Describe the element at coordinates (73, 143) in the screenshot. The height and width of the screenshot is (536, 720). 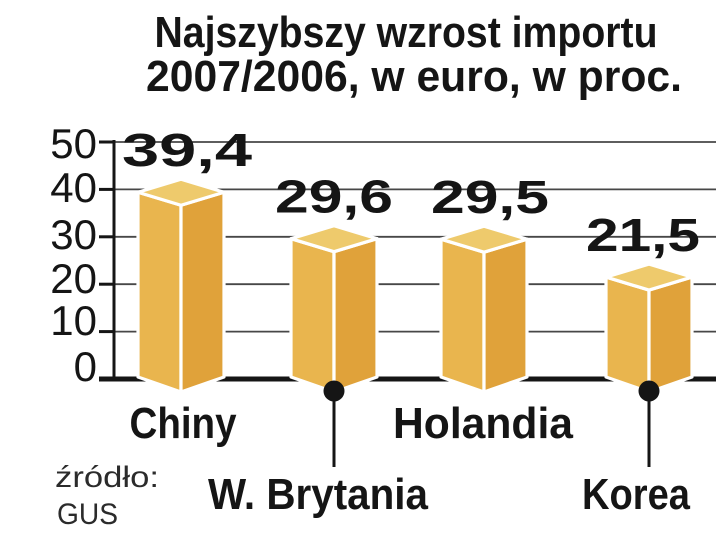
I see `y-tick-label-50: 50` at that location.